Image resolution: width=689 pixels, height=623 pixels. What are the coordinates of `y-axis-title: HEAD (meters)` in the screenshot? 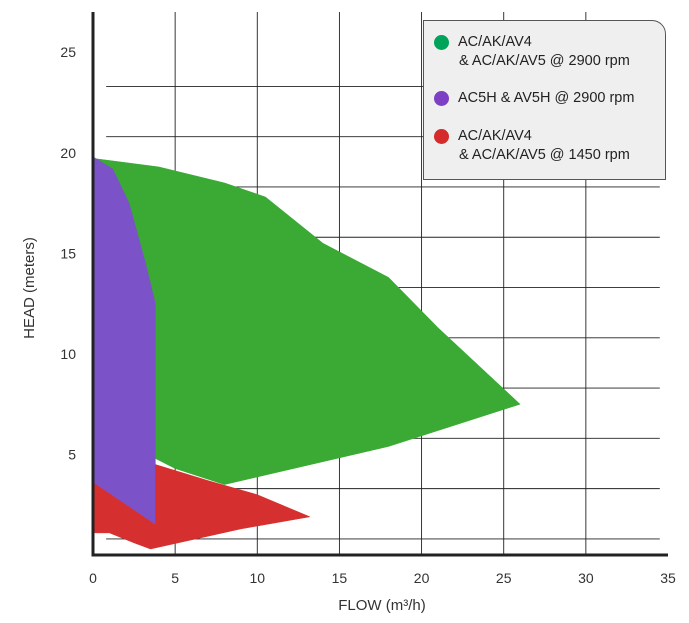 It's located at (29, 288).